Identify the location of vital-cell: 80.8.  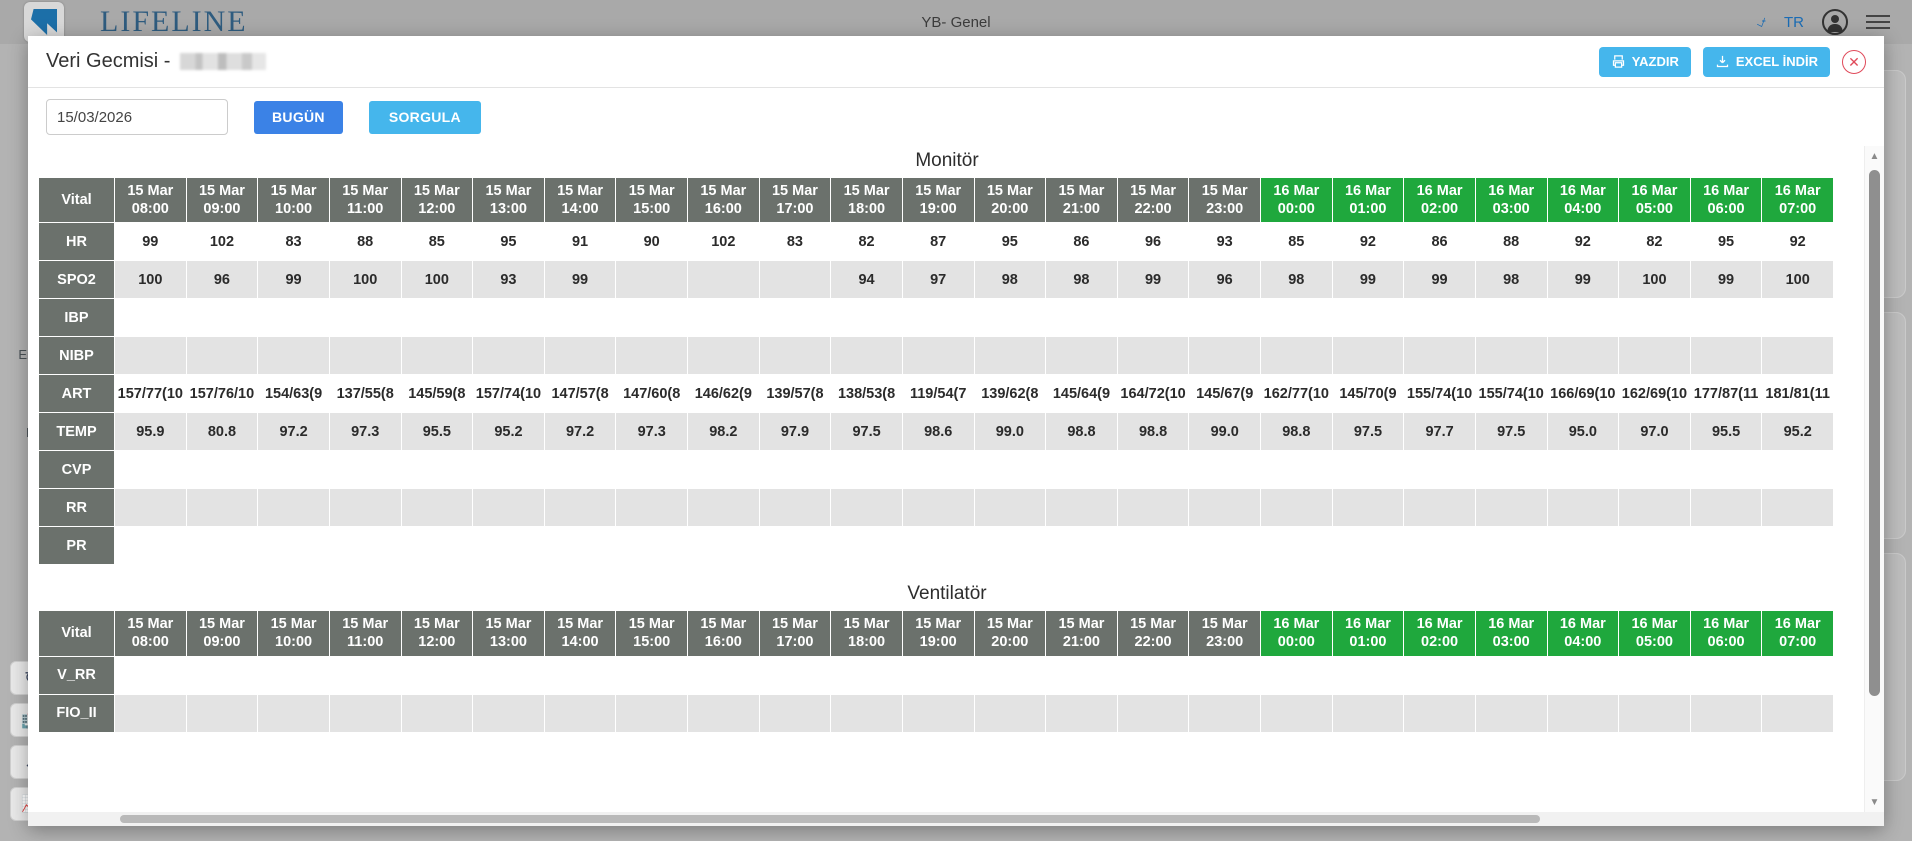
(222, 432).